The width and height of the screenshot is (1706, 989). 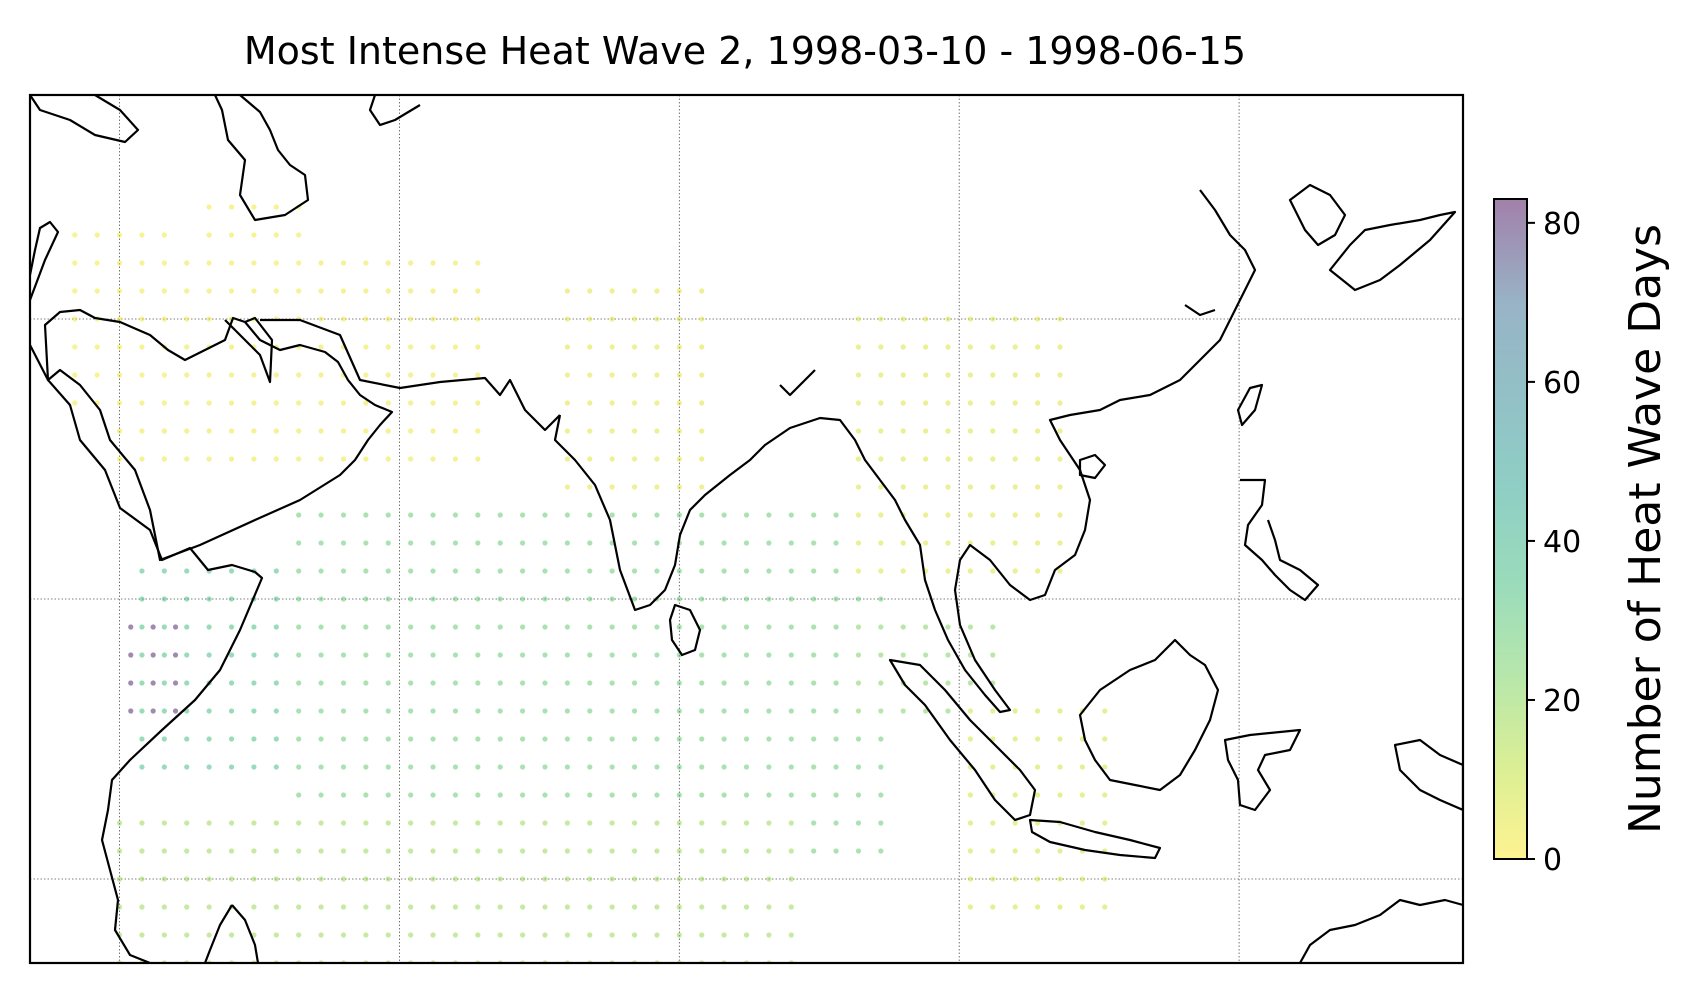 I want to click on coastline-red-sea, so click(x=45, y=260).